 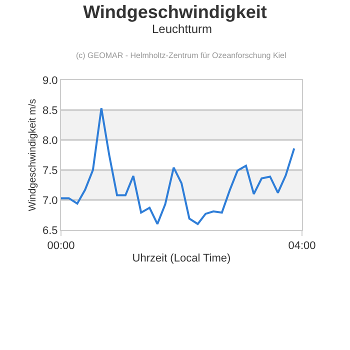 I want to click on y-tick-label: 7.5, so click(x=50, y=170).